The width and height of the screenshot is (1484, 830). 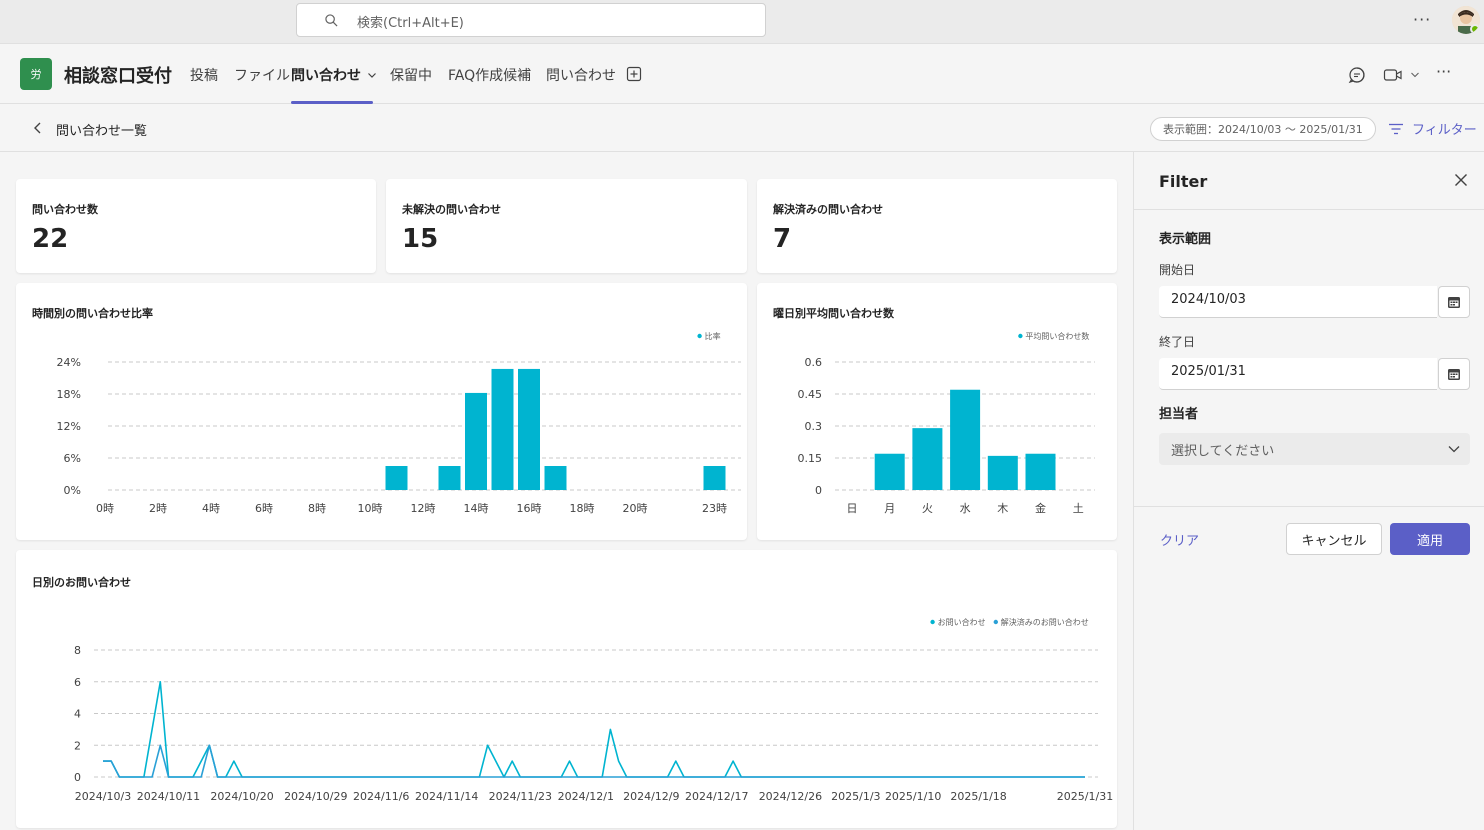 I want to click on y-tick-label: 0.15, so click(x=810, y=458).